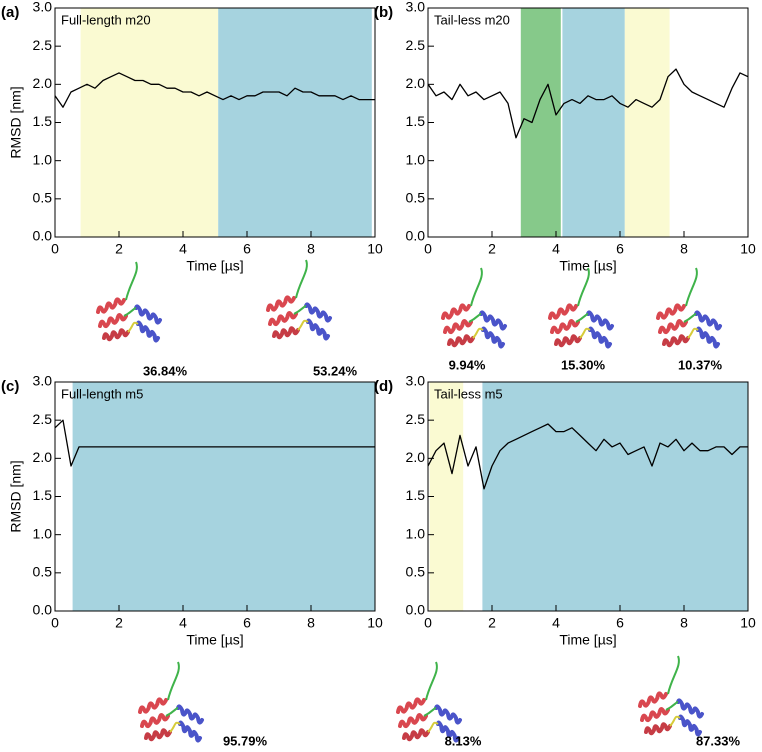 This screenshot has height=752, width=762. I want to click on panel-title: Tail-less m5, so click(468, 393).